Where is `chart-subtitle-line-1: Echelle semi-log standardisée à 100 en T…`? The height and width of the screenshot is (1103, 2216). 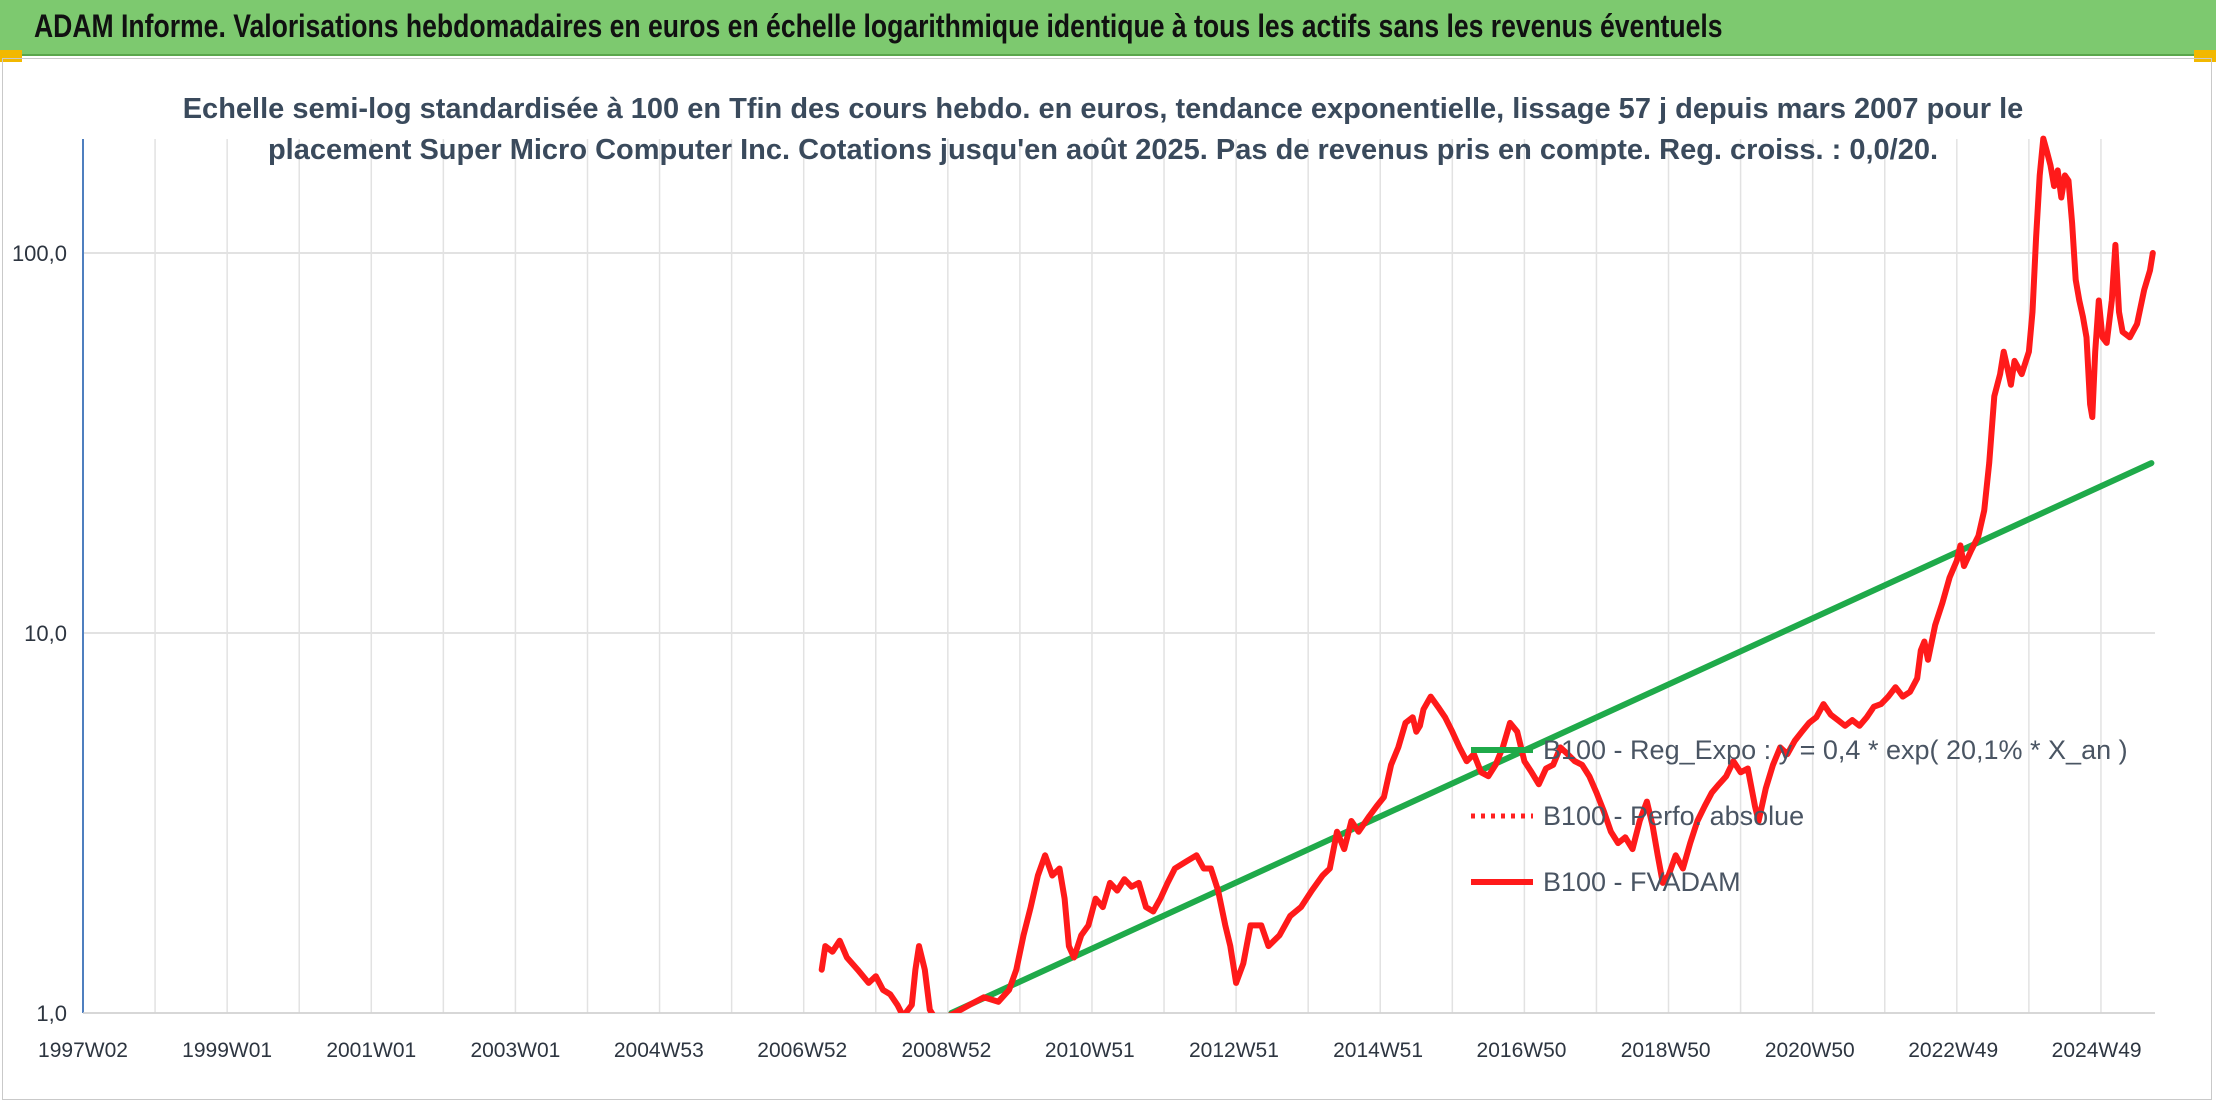
chart-subtitle-line-1: Echelle semi-log standardisée à 100 en T… is located at coordinates (1103, 109).